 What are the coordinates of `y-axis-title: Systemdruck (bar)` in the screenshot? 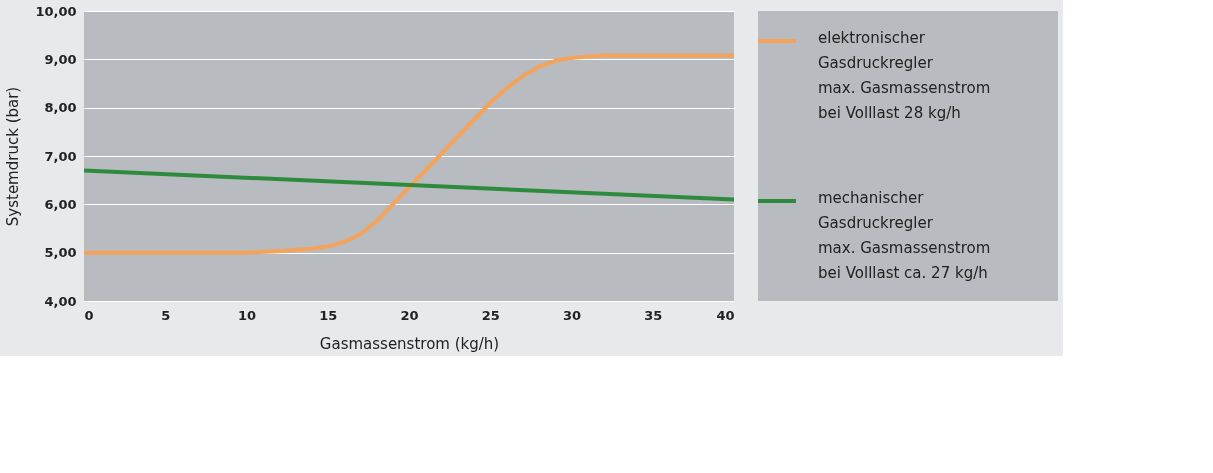 It's located at (13, 156).